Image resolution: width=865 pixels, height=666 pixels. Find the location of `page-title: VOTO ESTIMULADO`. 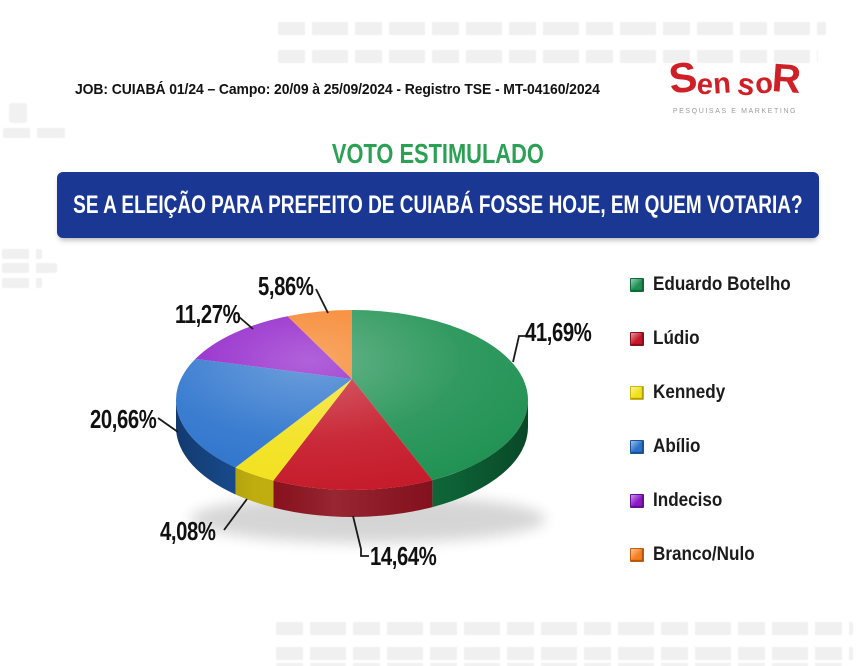

page-title: VOTO ESTIMULADO is located at coordinates (438, 154).